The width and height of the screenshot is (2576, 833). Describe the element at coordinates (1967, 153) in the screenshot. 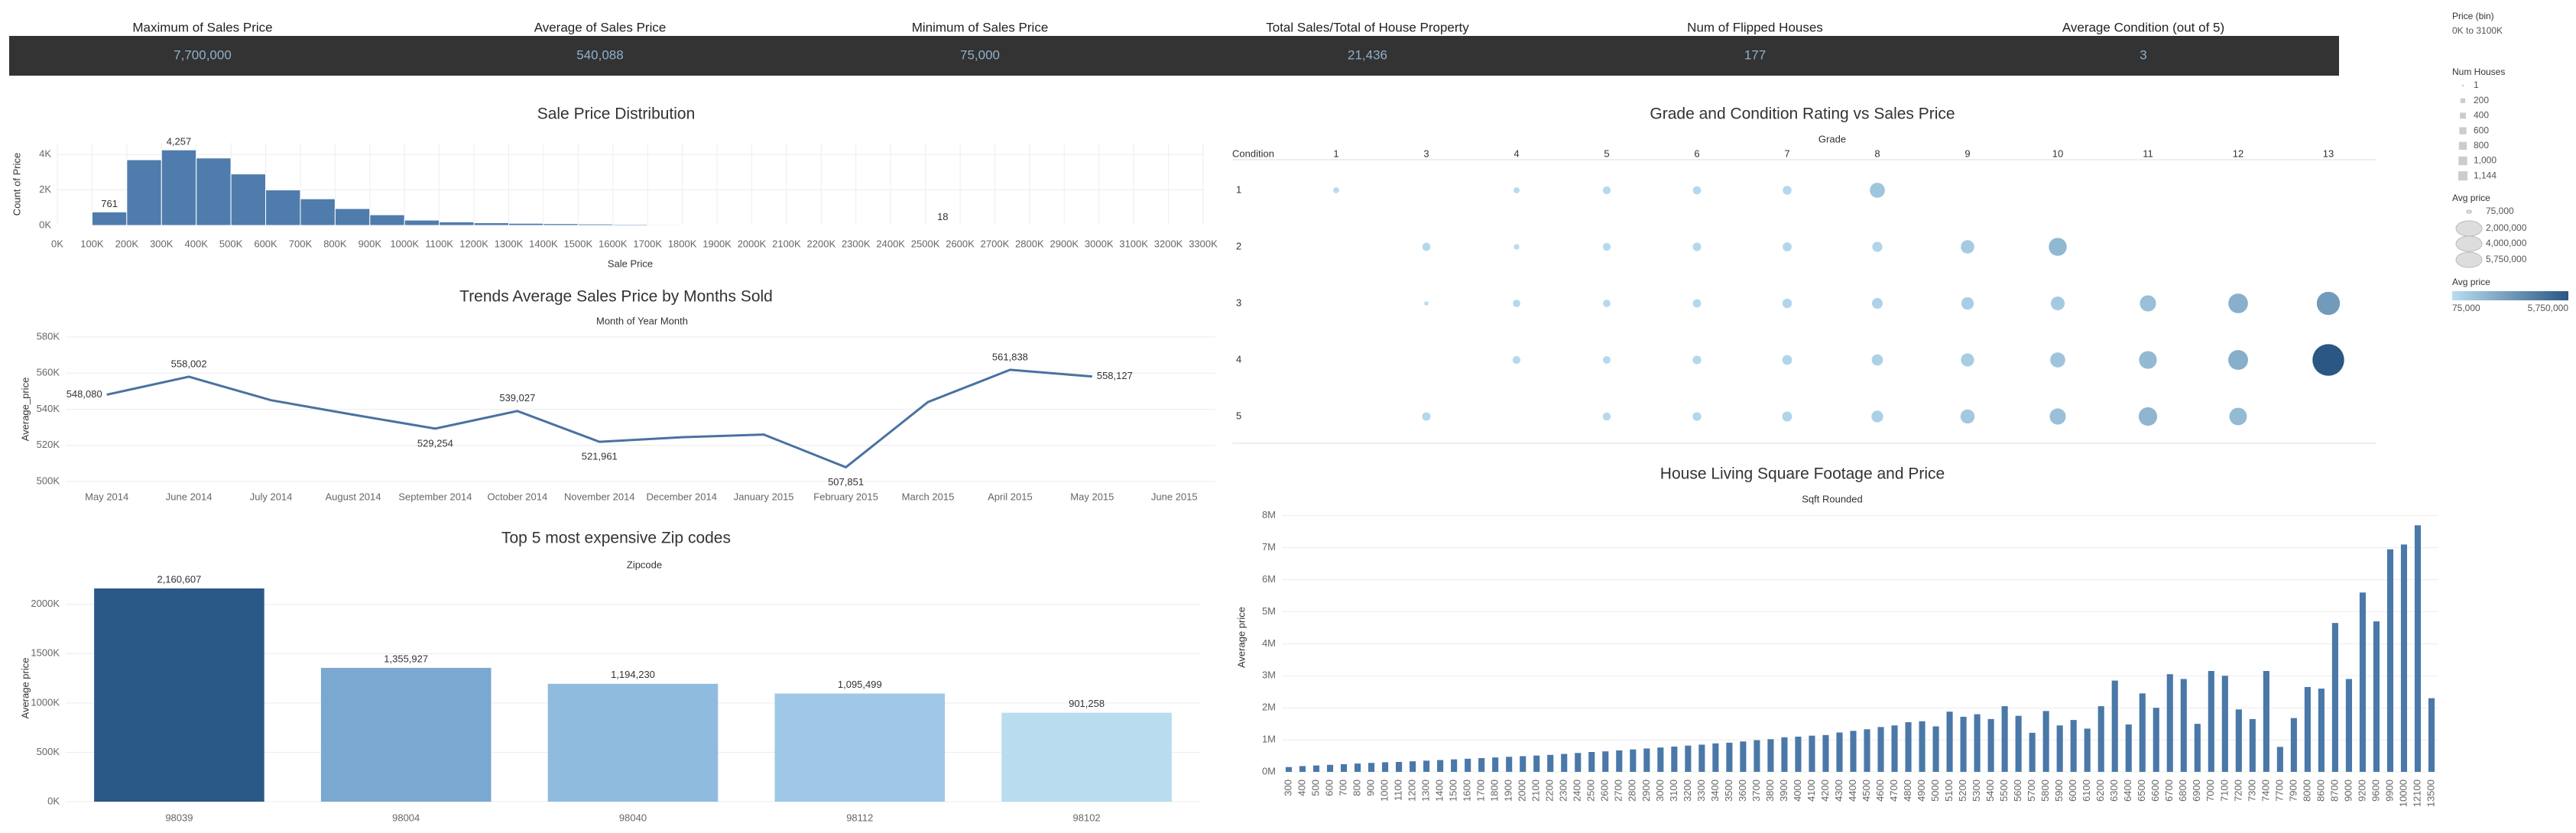

I see `column-label: 9` at that location.